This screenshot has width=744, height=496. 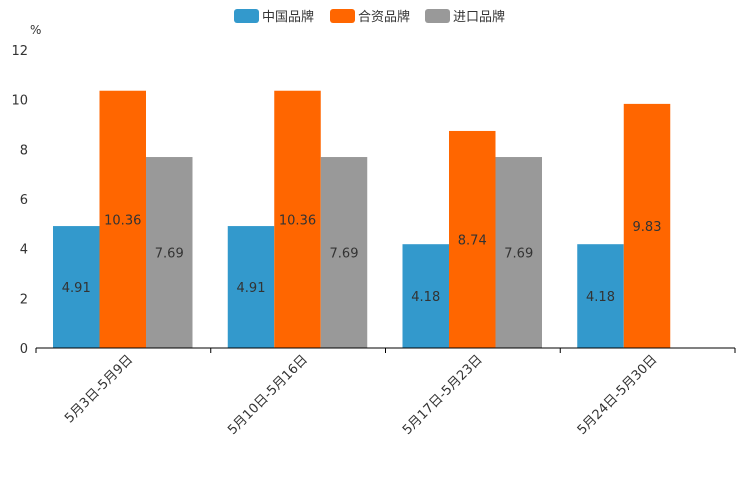 What do you see at coordinates (618, 395) in the screenshot?
I see `x-tick-label: 5月24日-5月30日` at bounding box center [618, 395].